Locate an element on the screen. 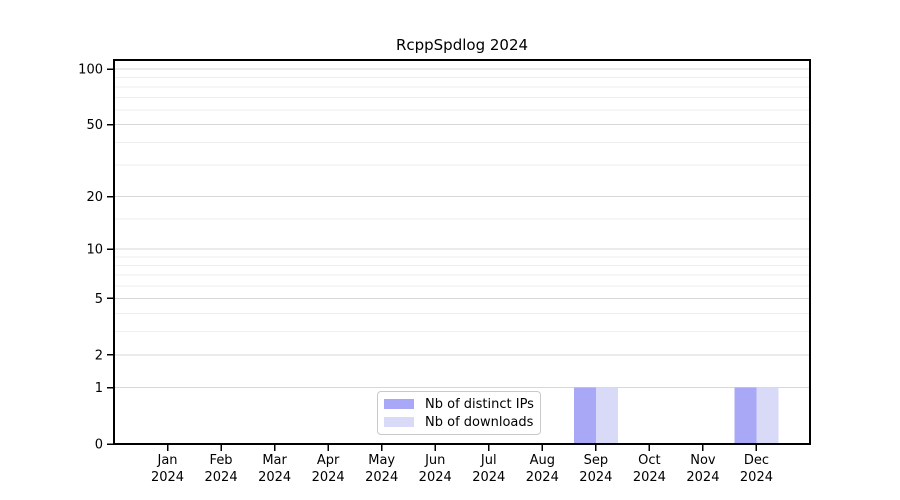 The height and width of the screenshot is (500, 900). legend-label-downloads: Nb of downloads is located at coordinates (479, 422).